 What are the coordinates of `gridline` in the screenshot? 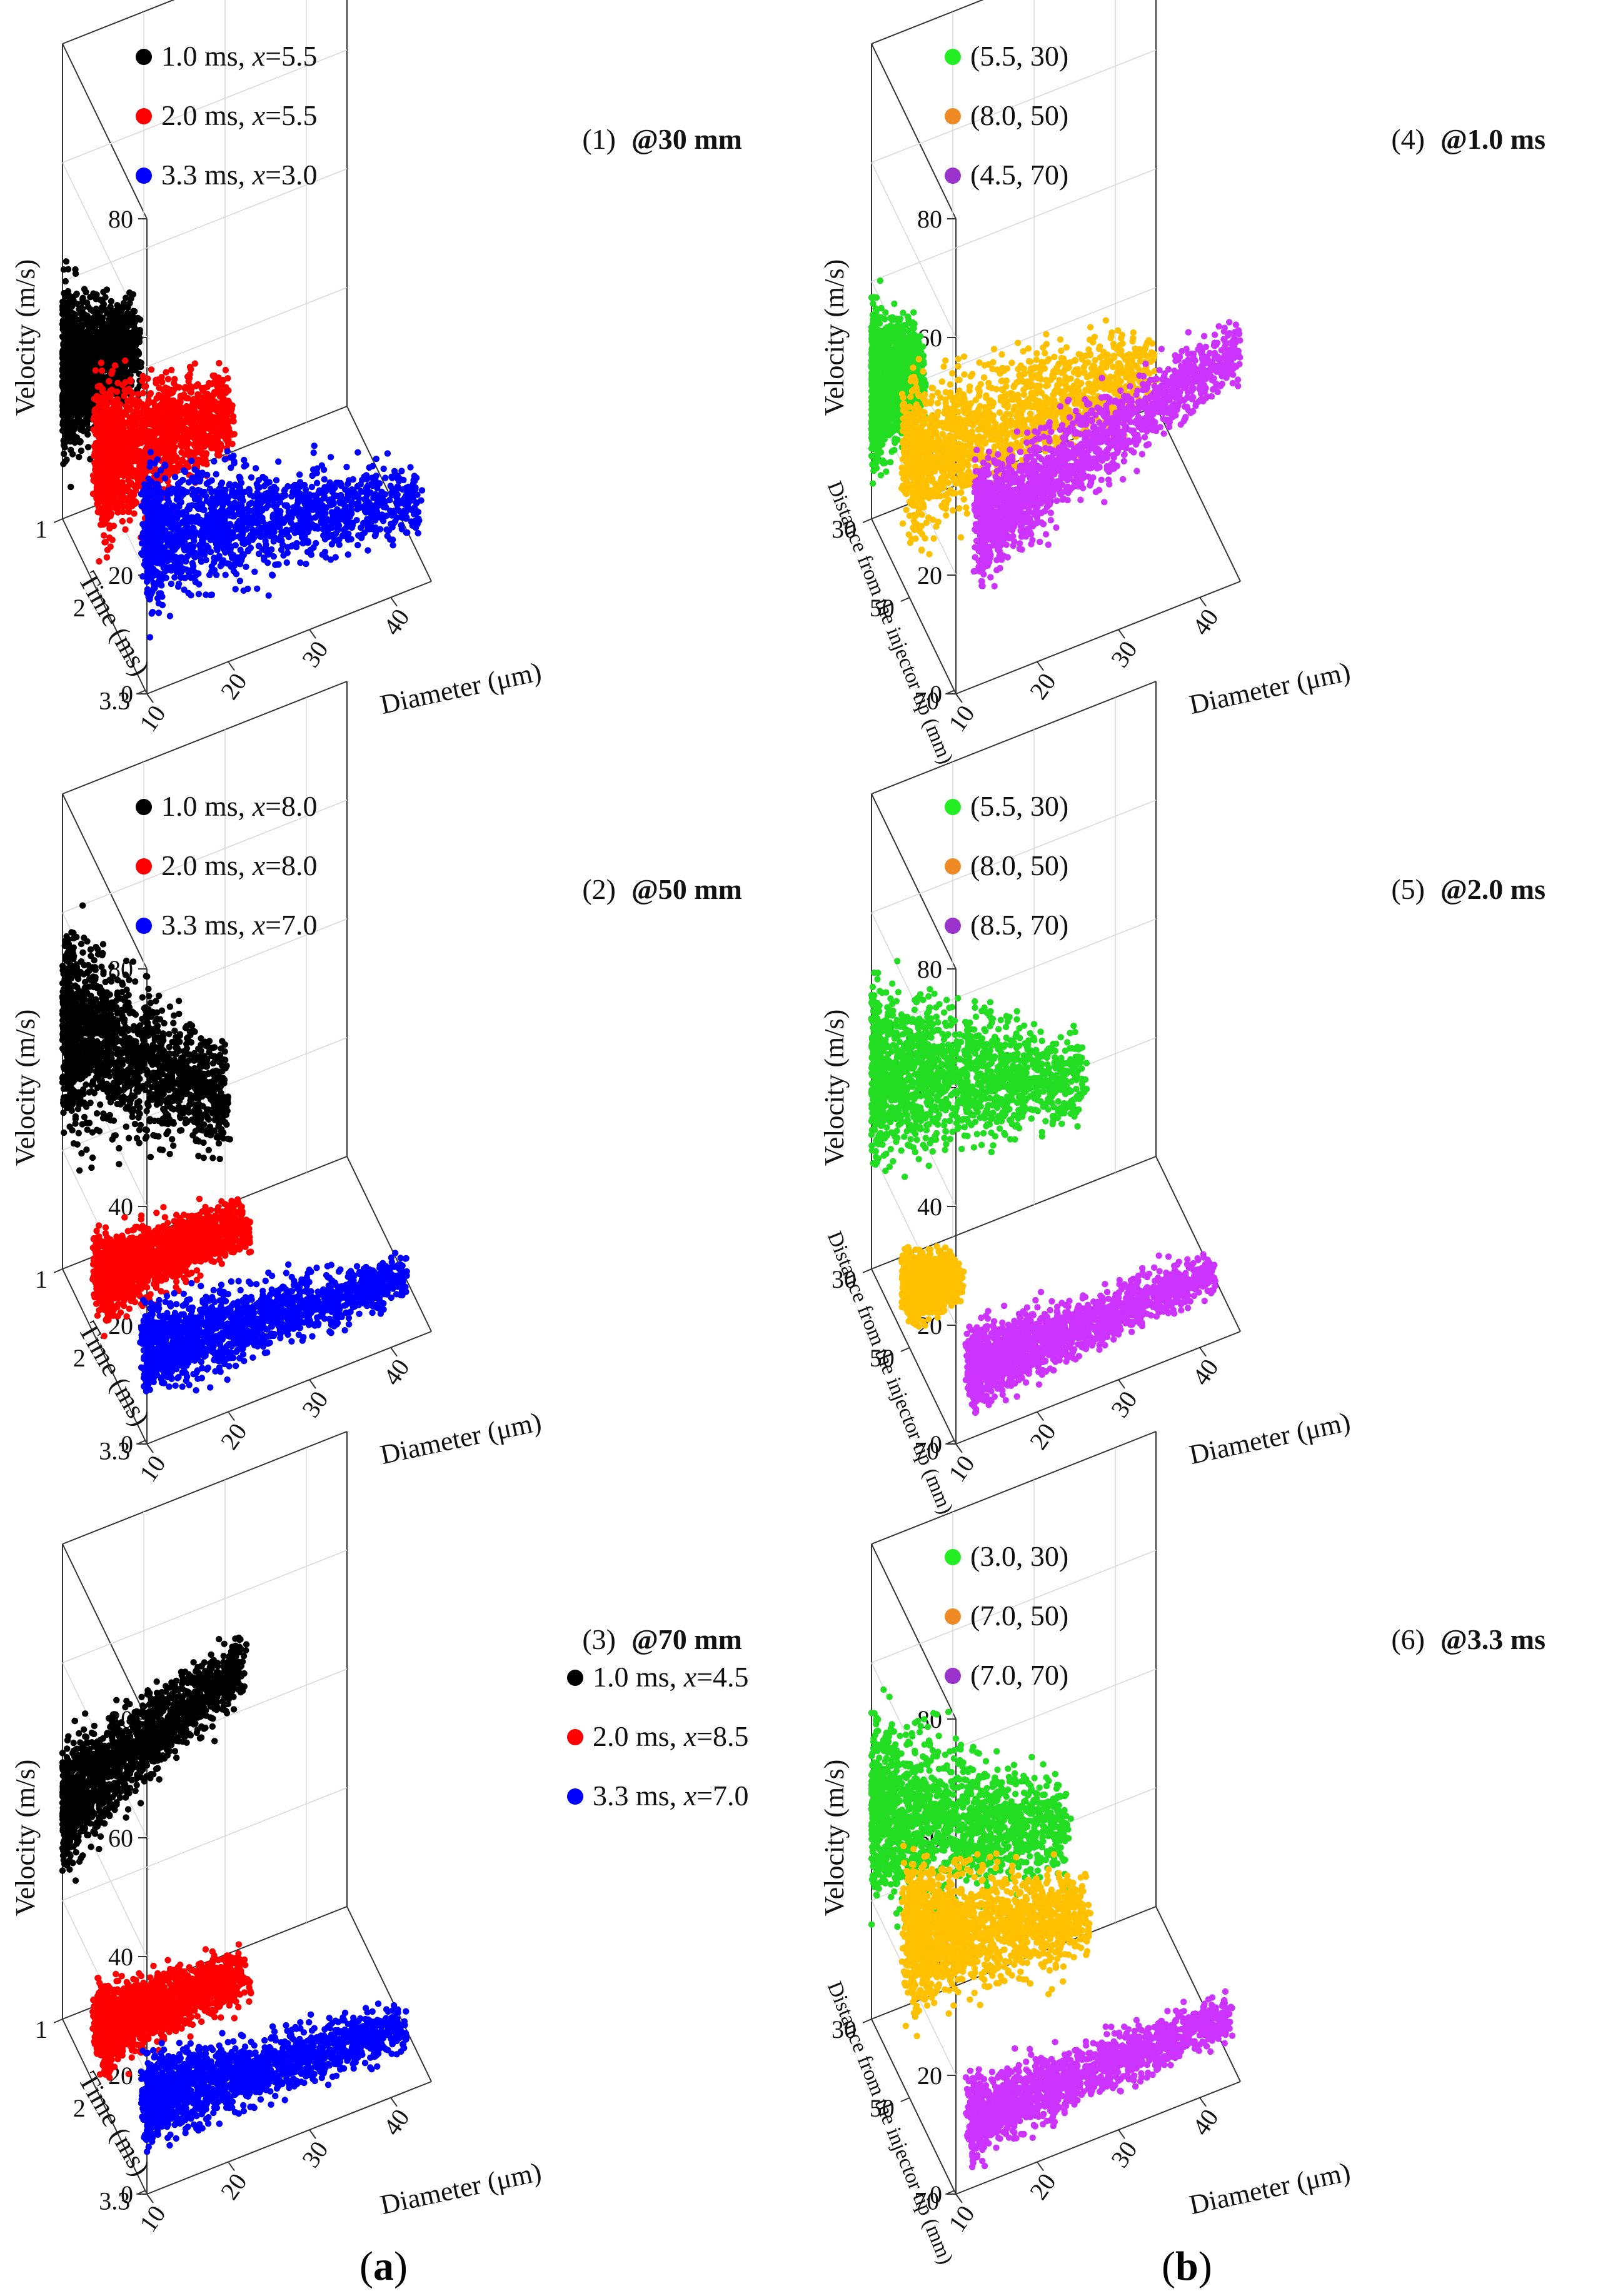 It's located at (205, 106).